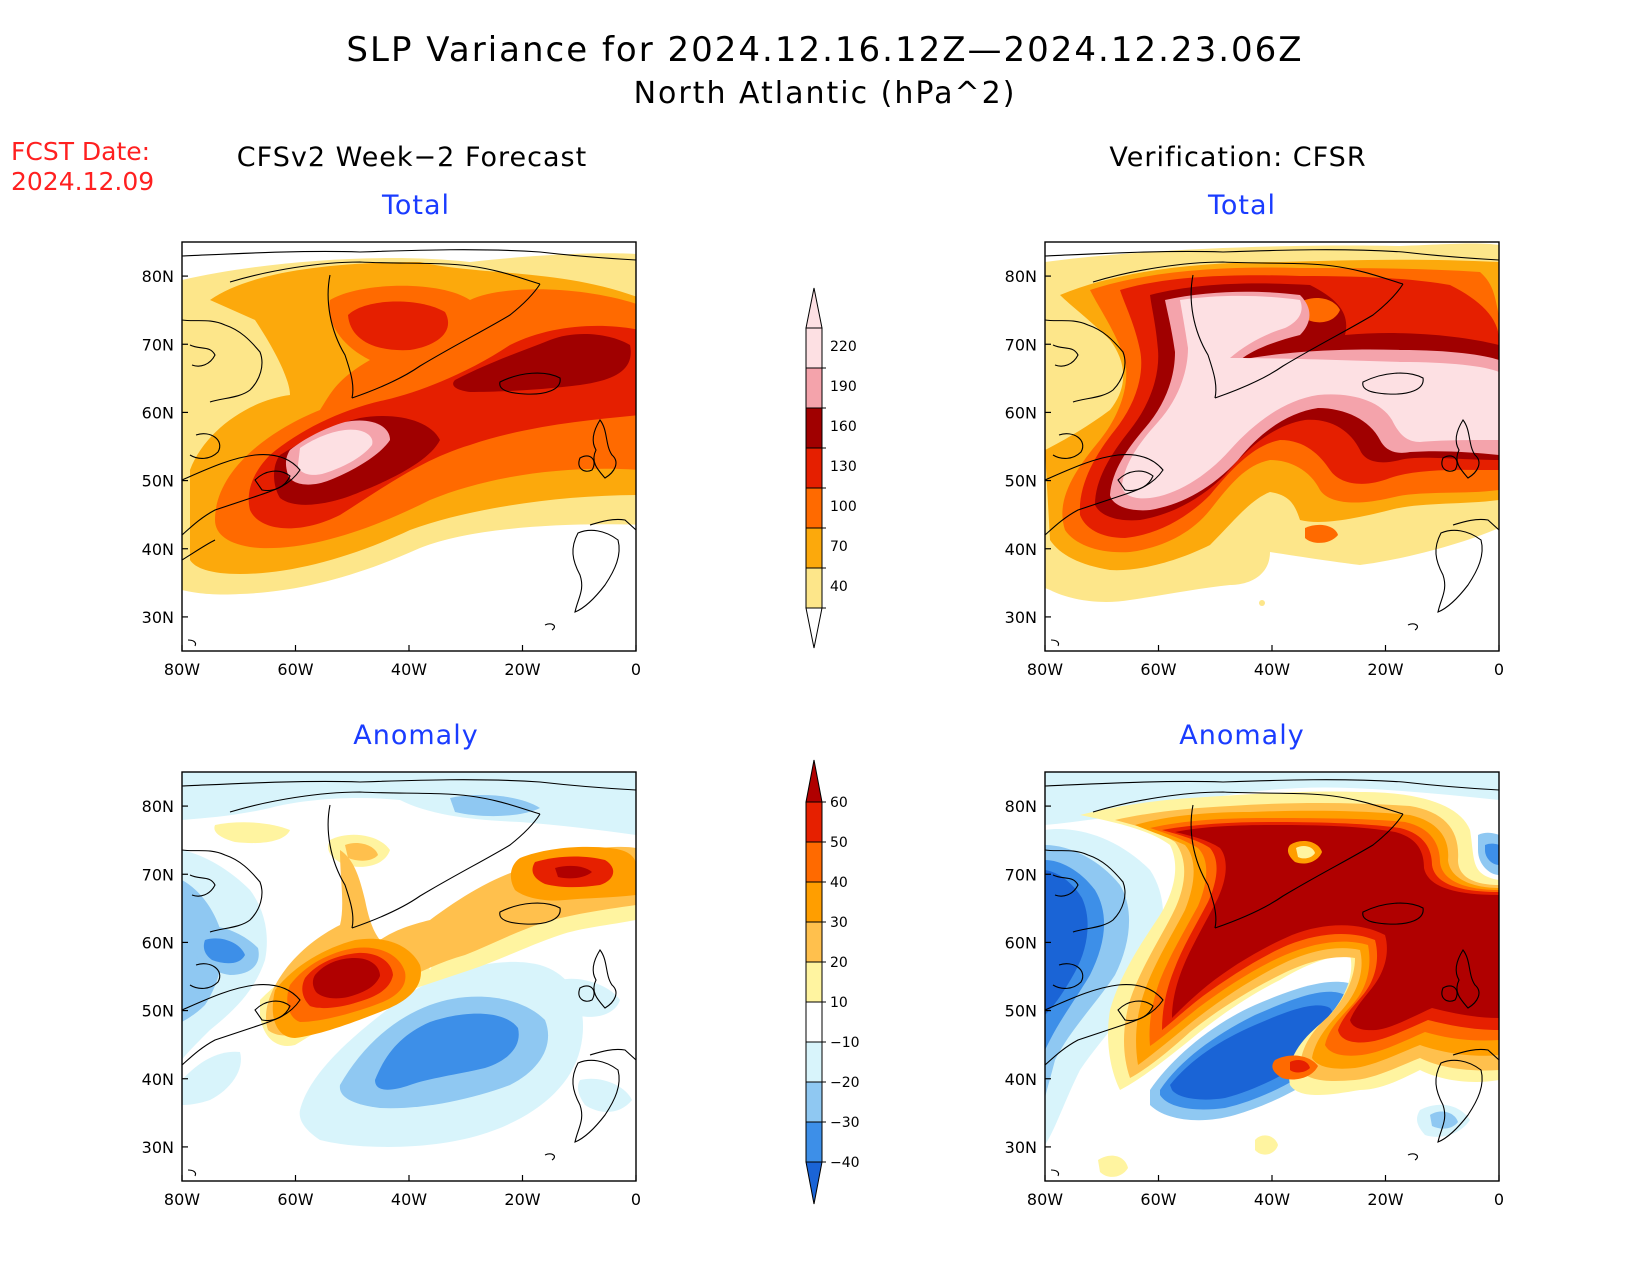 This screenshot has width=1650, height=1275. Describe the element at coordinates (845, 1123) in the screenshot. I see `colorbar-label: −30` at that location.